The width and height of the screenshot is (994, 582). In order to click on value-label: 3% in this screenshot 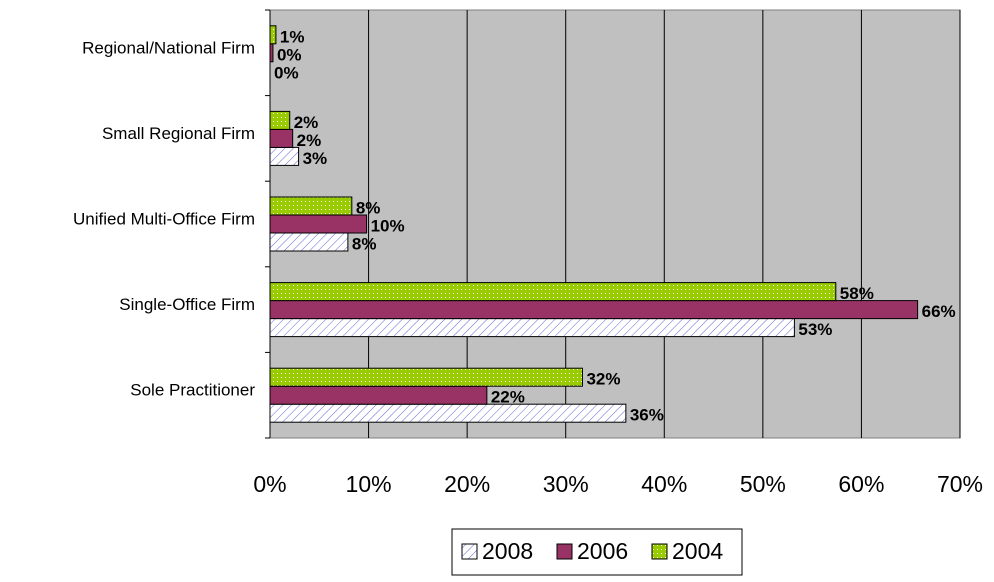, I will do `click(315, 158)`.